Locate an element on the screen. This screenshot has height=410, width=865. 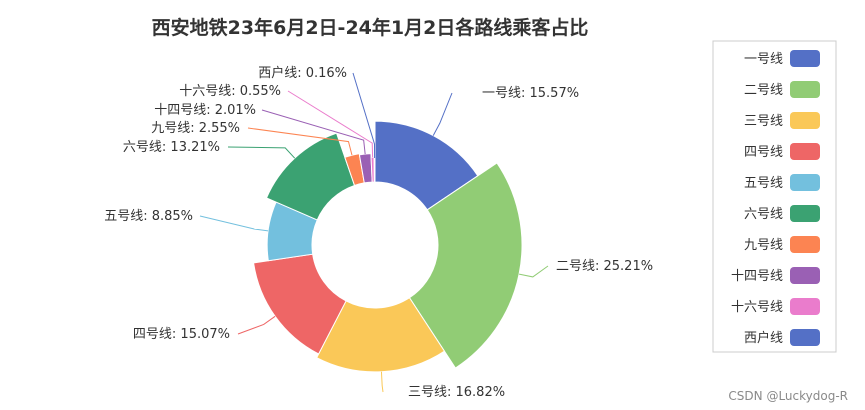
slice-label-7: 九号线: 2.55% is located at coordinates (195, 128).